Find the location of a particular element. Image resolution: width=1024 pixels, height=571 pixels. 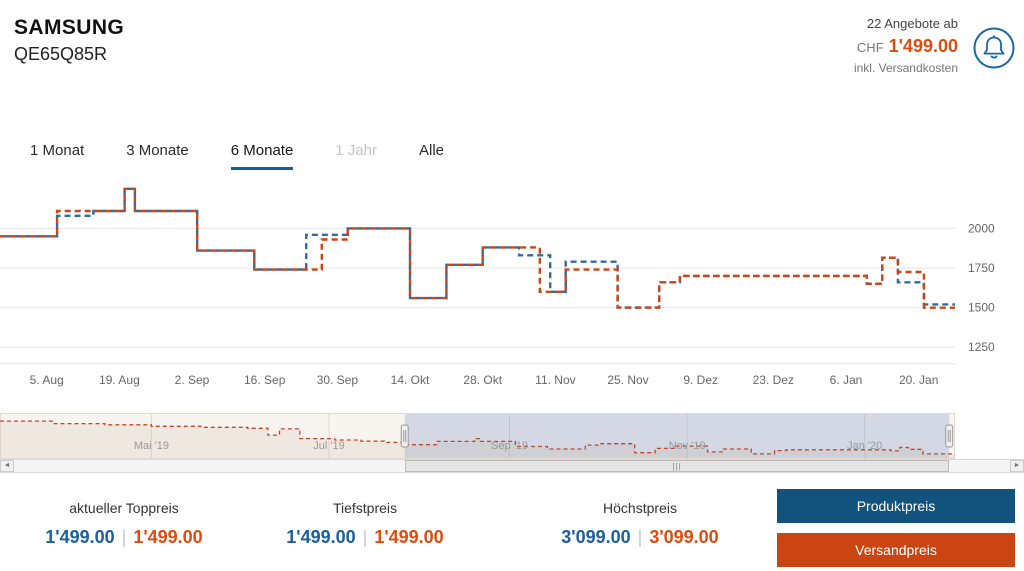

bell-icon is located at coordinates (994, 48).